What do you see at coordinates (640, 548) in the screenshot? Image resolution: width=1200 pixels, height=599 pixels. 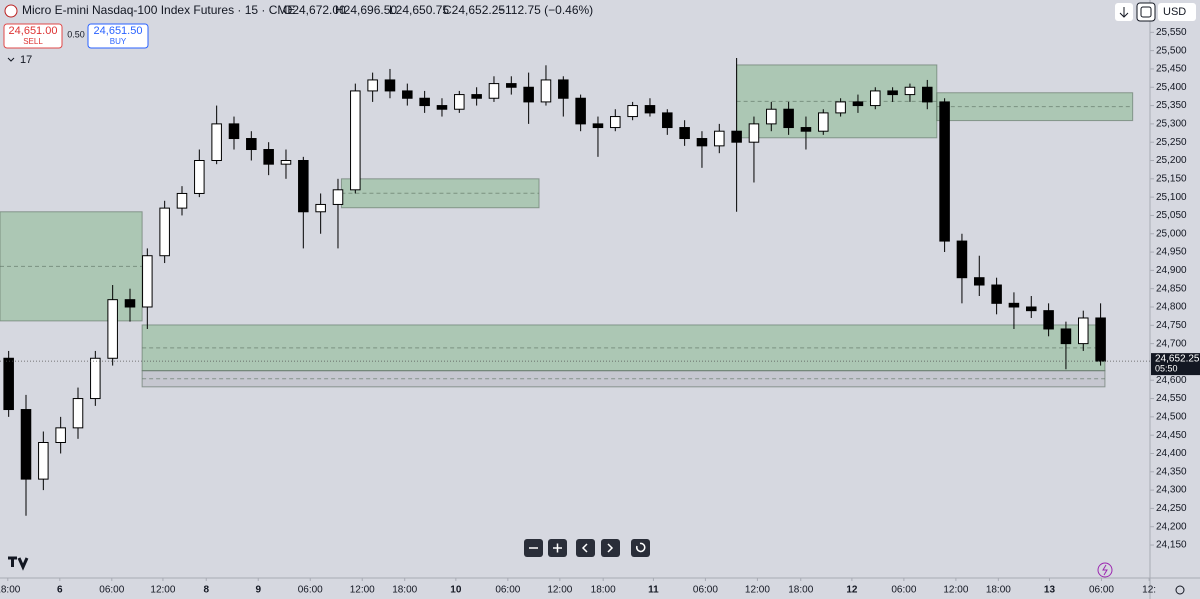 I see `reset-button` at bounding box center [640, 548].